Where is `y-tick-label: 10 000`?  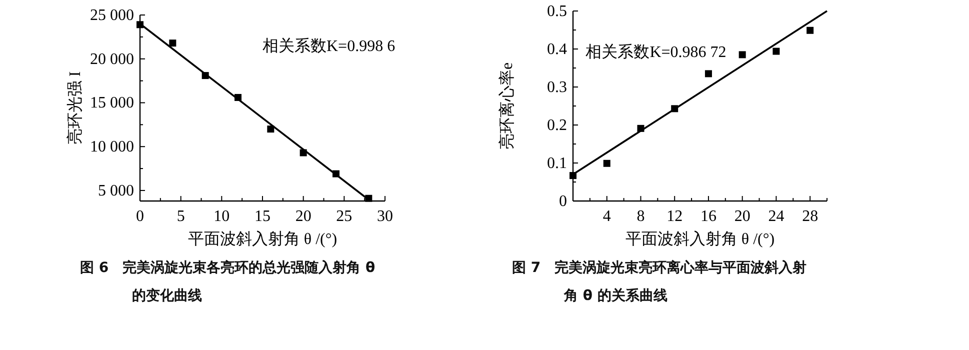
y-tick-label: 10 000 is located at coordinates (112, 147).